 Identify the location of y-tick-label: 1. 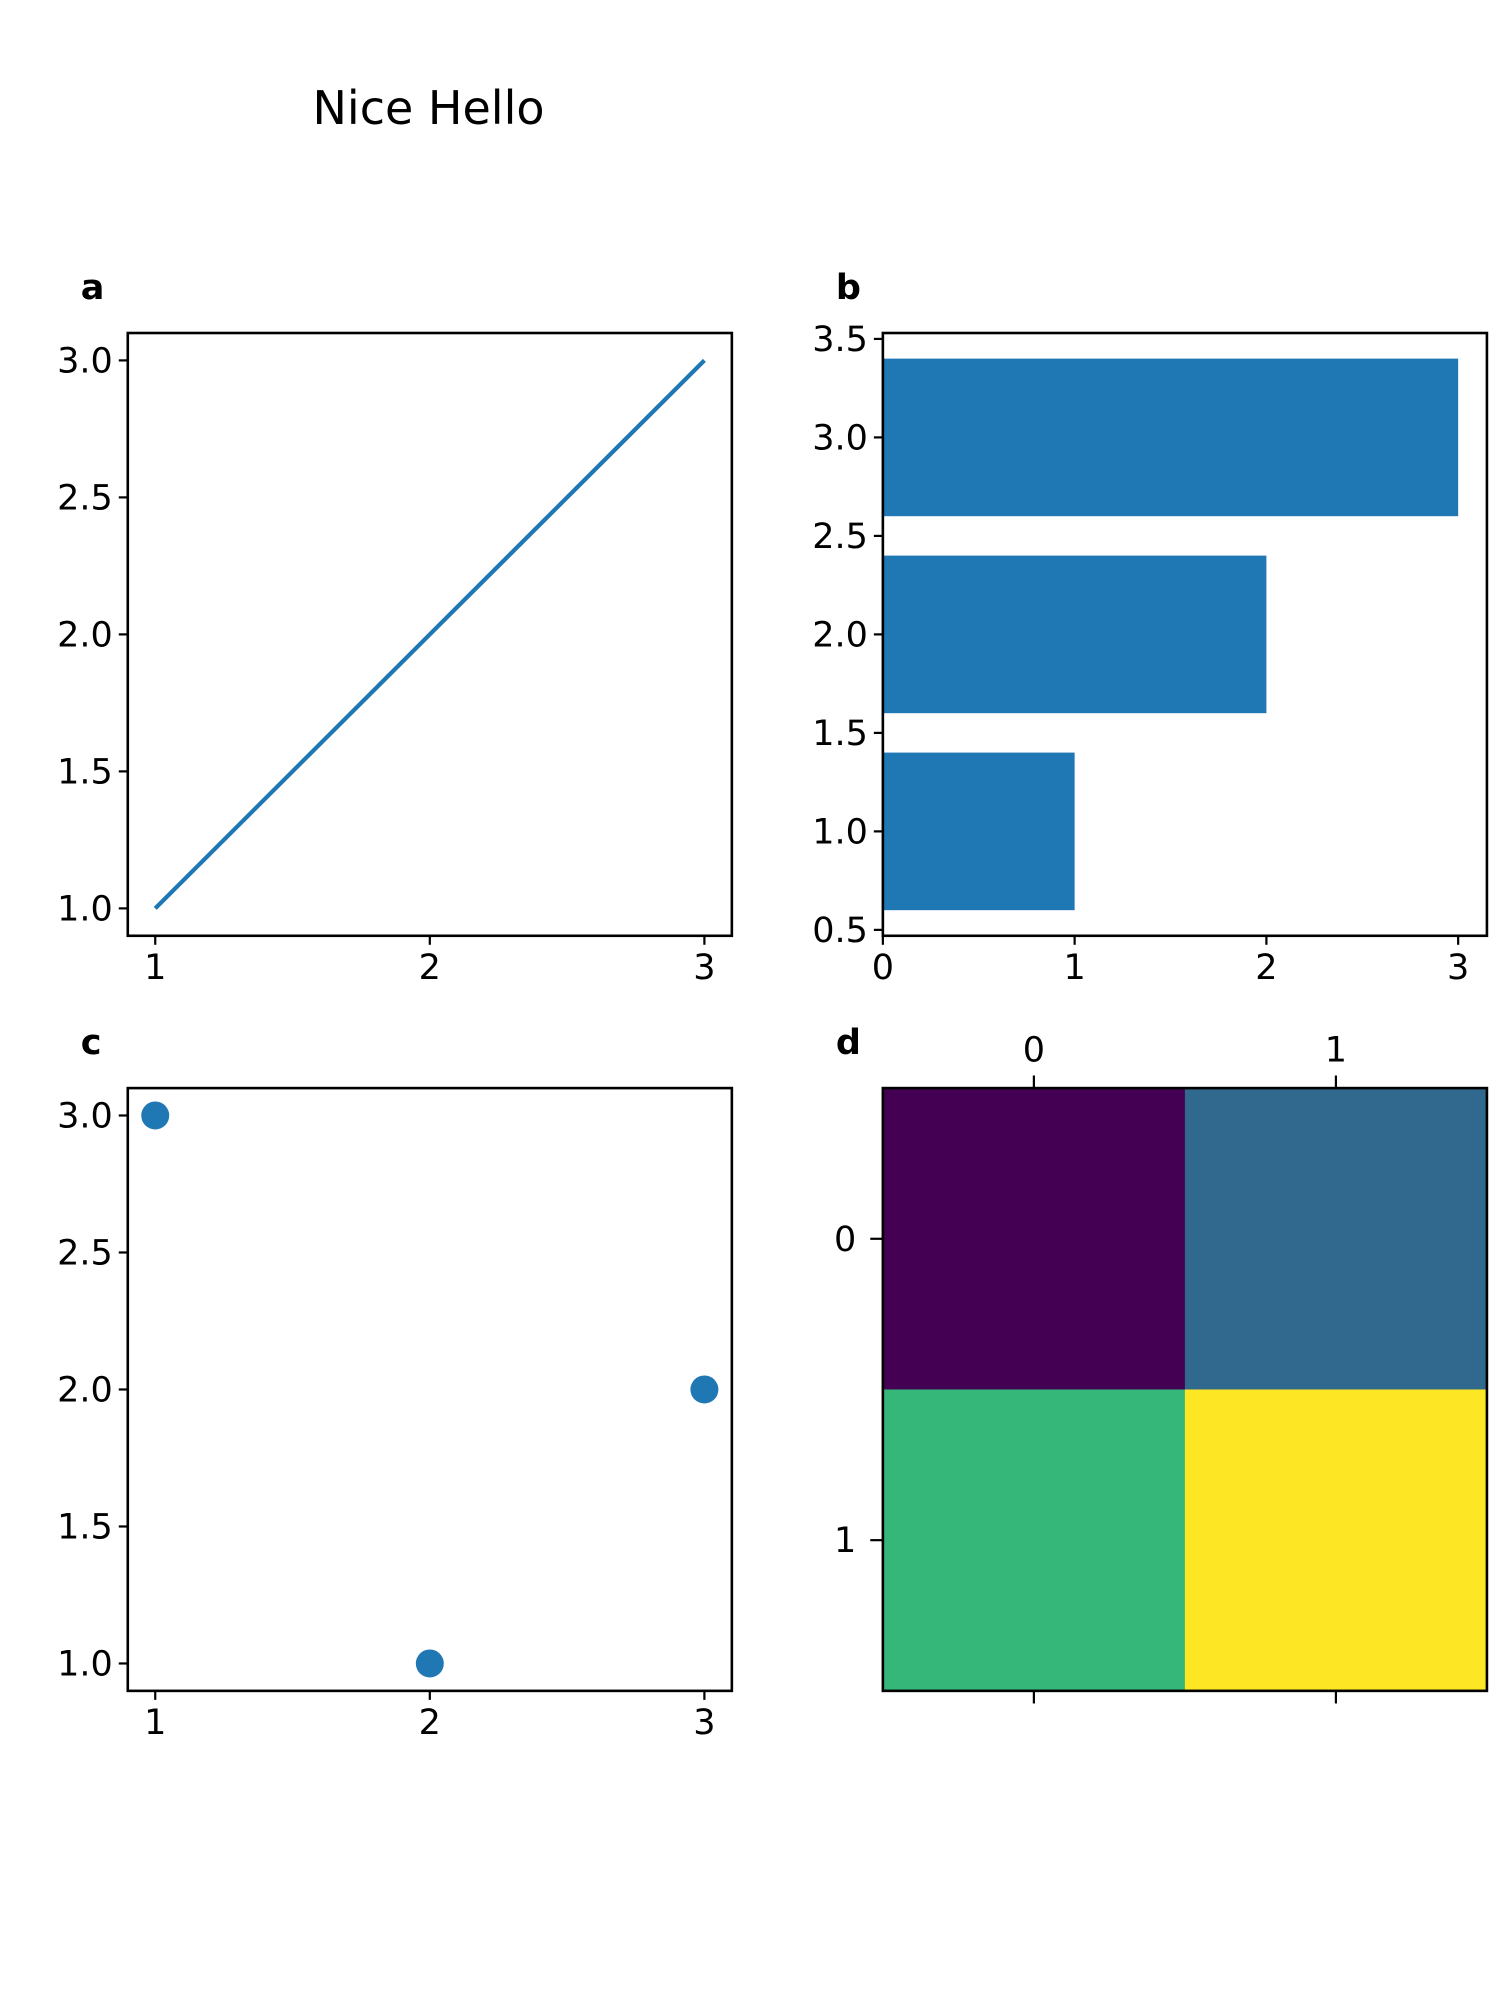
(845, 1541).